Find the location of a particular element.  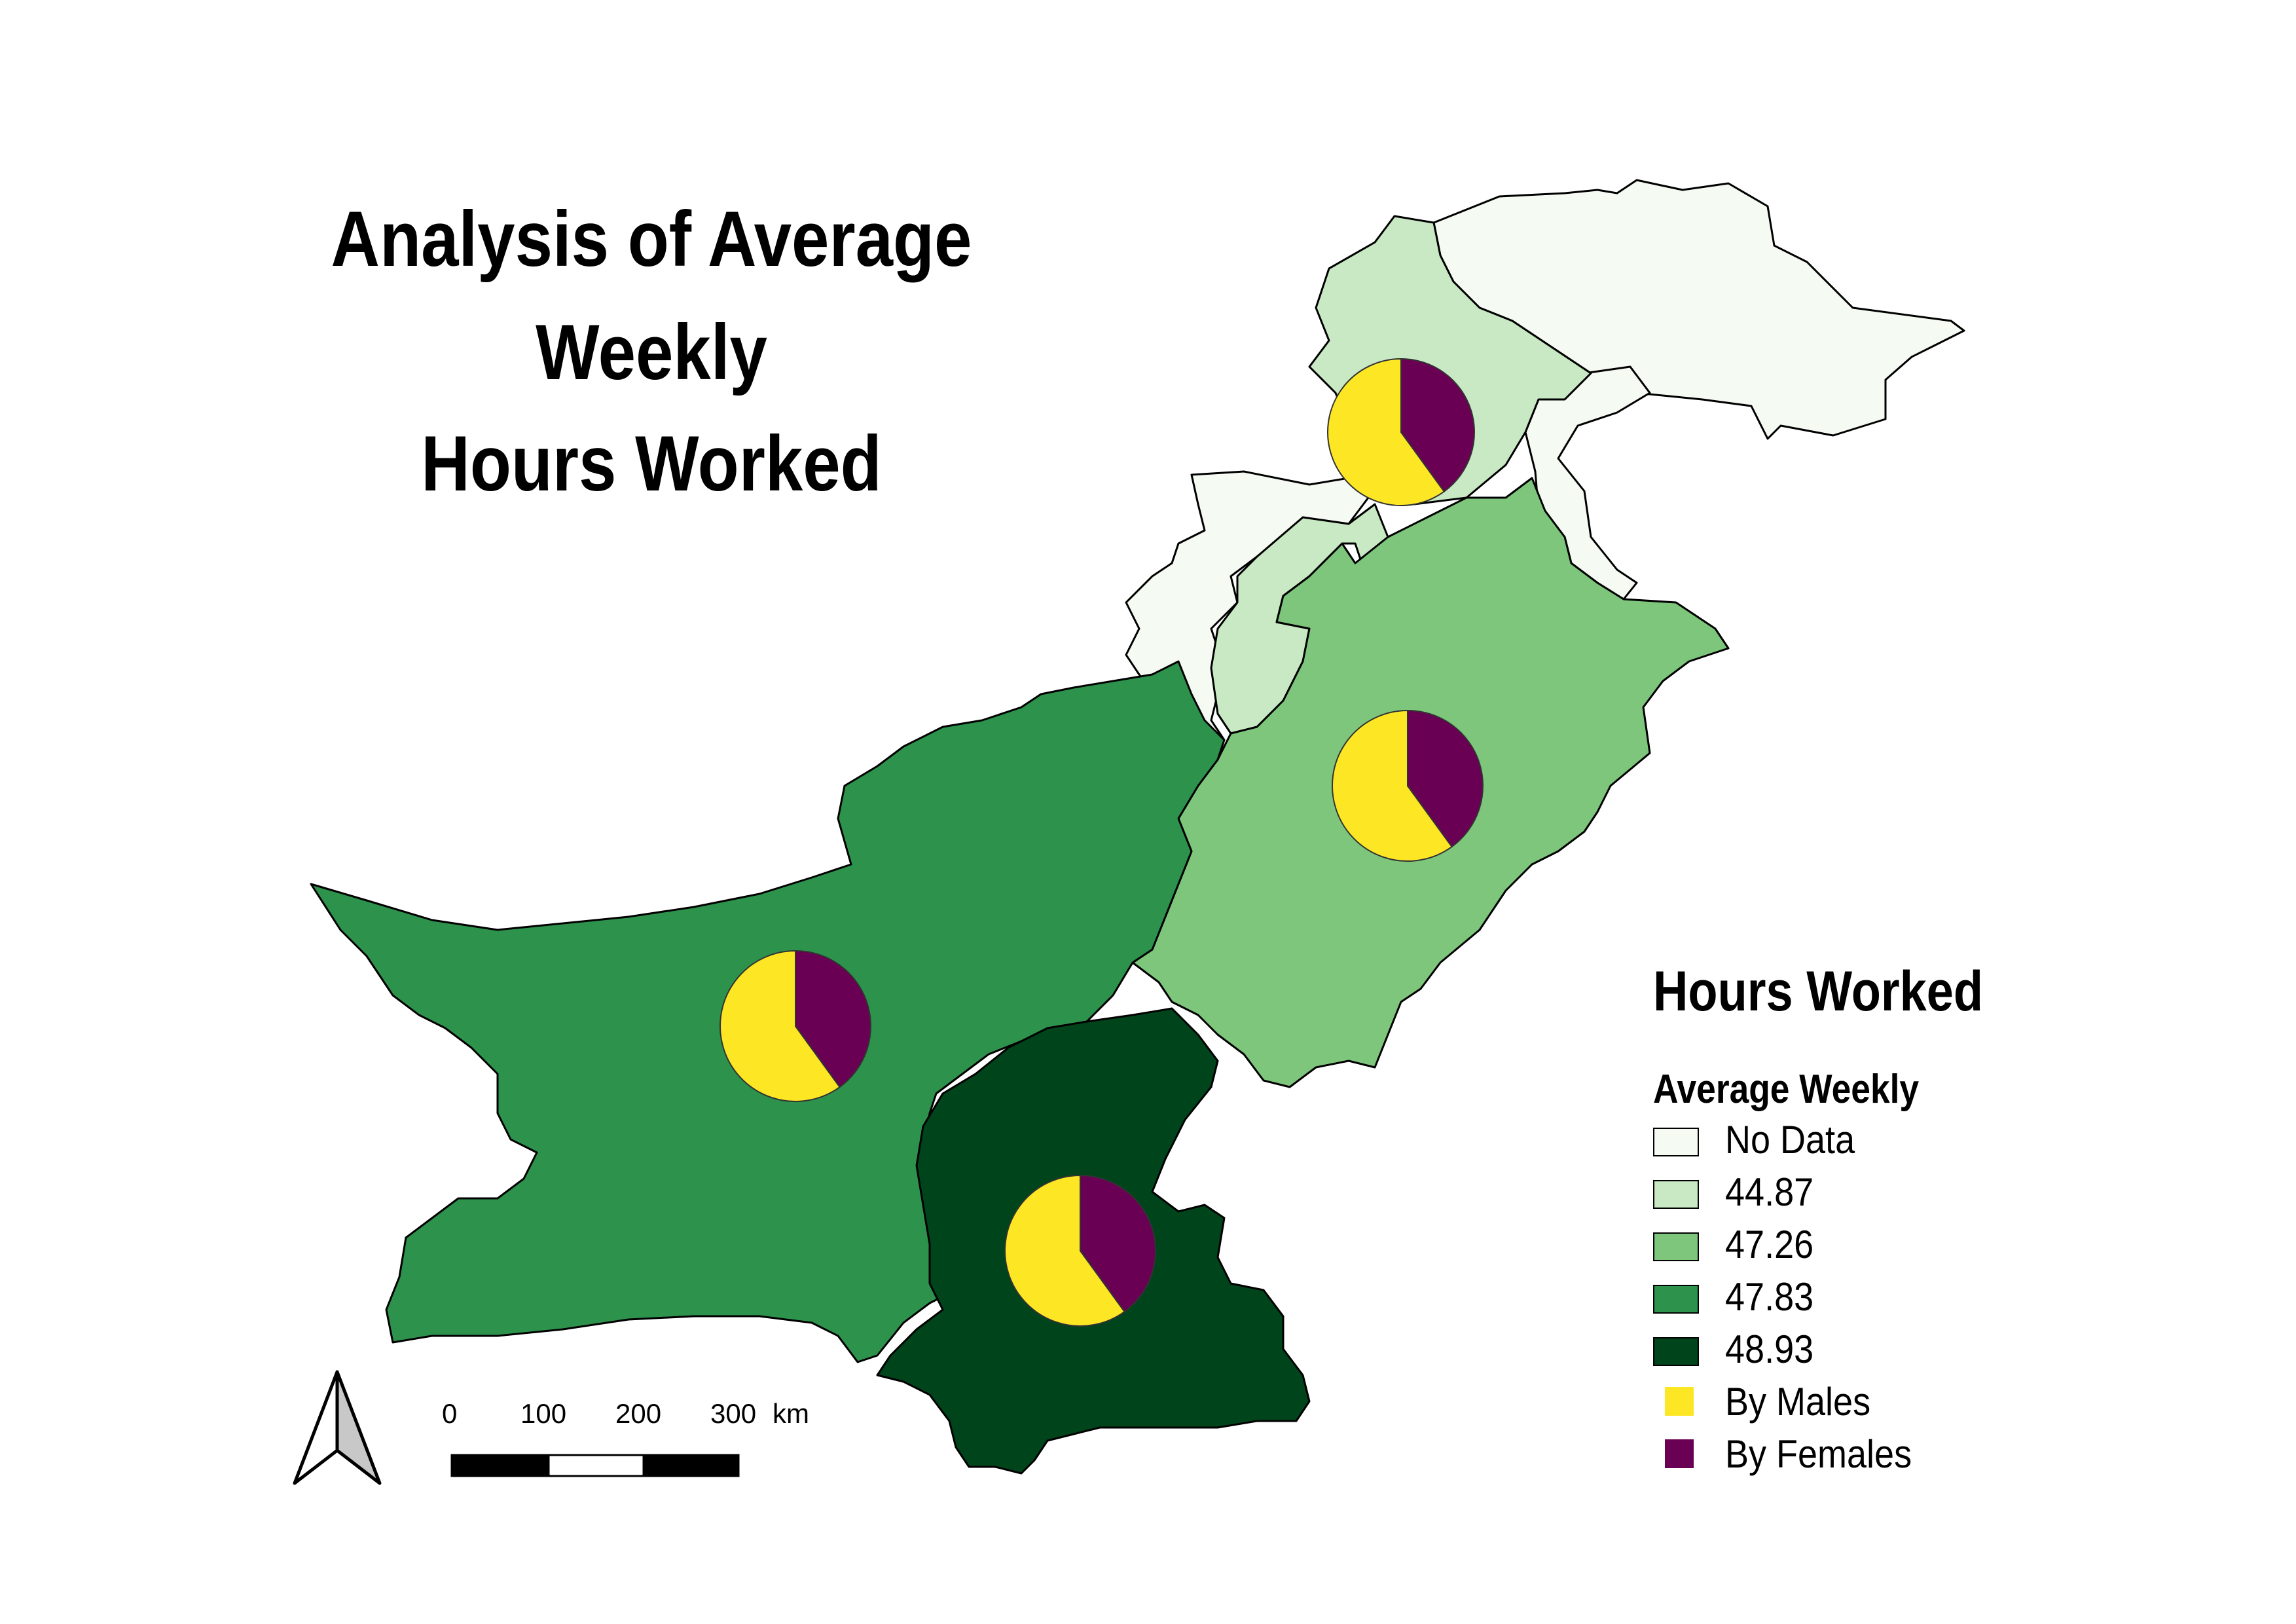

scale-tick-200: 200 is located at coordinates (638, 1413).